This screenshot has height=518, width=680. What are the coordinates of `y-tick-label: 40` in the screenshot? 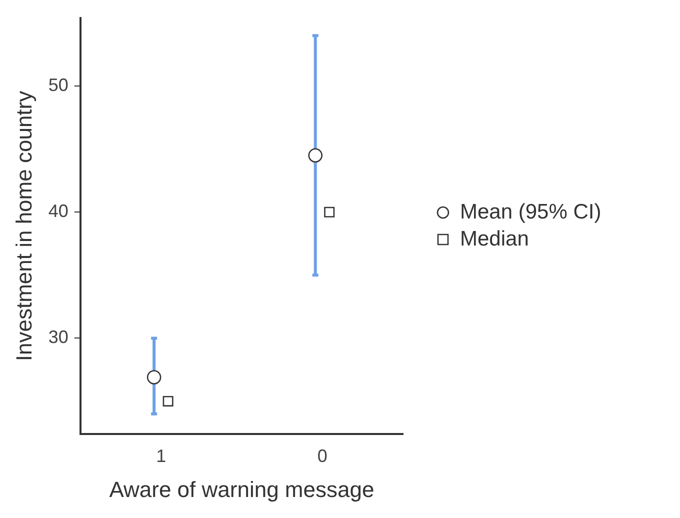 It's located at (58, 211).